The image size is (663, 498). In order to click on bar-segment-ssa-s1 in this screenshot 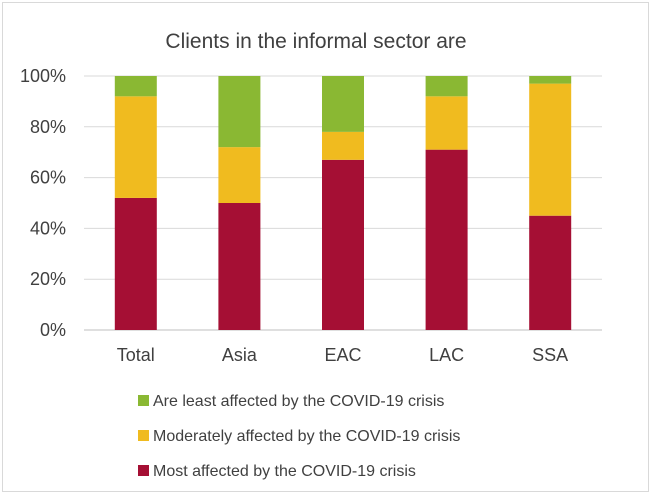, I will do `click(550, 149)`.